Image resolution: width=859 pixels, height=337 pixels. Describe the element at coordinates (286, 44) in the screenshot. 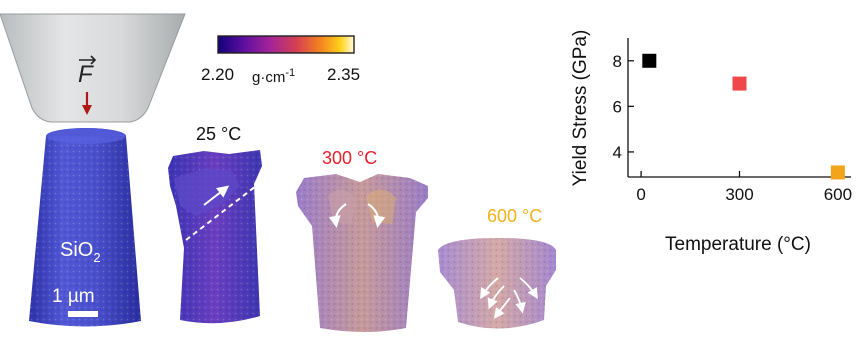

I see `colorbar-gradient` at that location.